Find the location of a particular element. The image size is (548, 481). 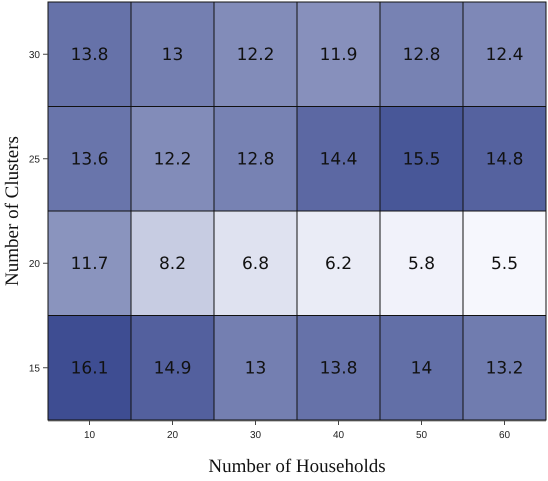

data-label: 13.6 is located at coordinates (89, 160).